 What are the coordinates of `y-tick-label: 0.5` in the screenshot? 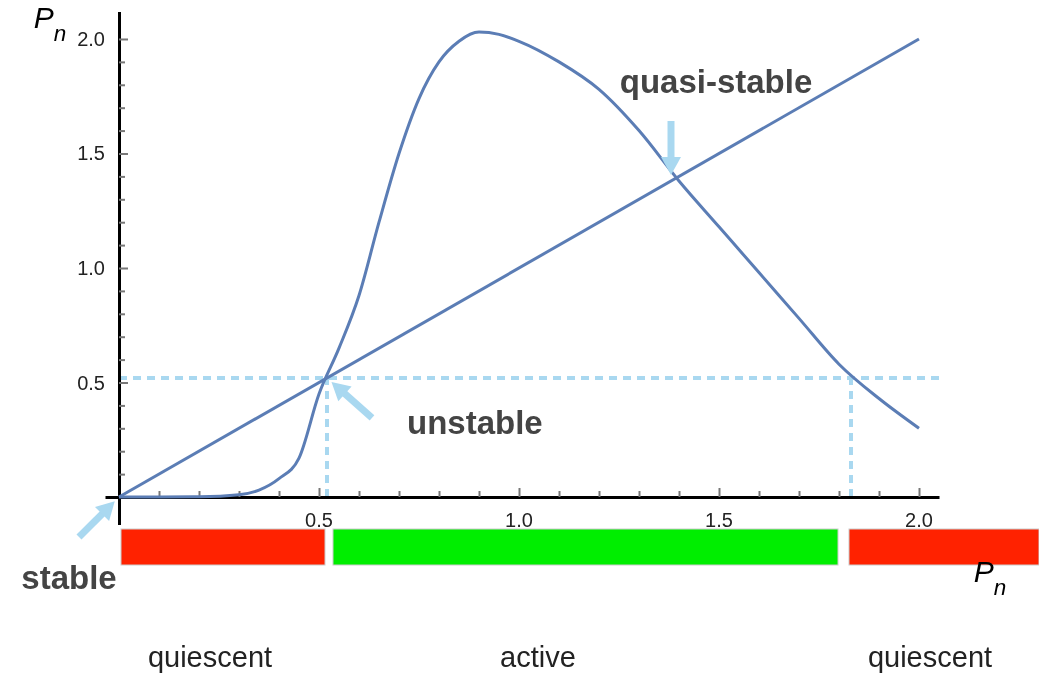 It's located at (91, 382).